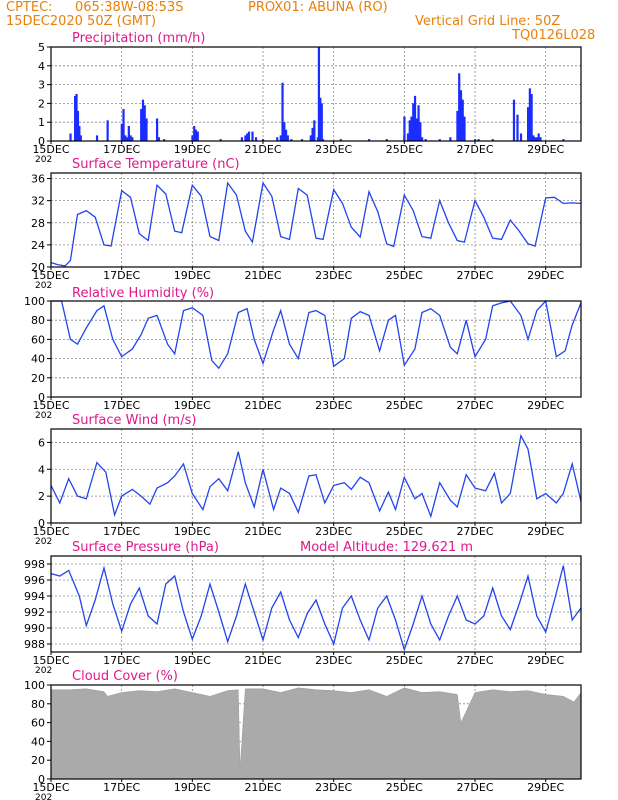 Image resolution: width=618 pixels, height=800 pixels. Describe the element at coordinates (41, 122) in the screenshot. I see `precip-ytick-label: 1` at that location.